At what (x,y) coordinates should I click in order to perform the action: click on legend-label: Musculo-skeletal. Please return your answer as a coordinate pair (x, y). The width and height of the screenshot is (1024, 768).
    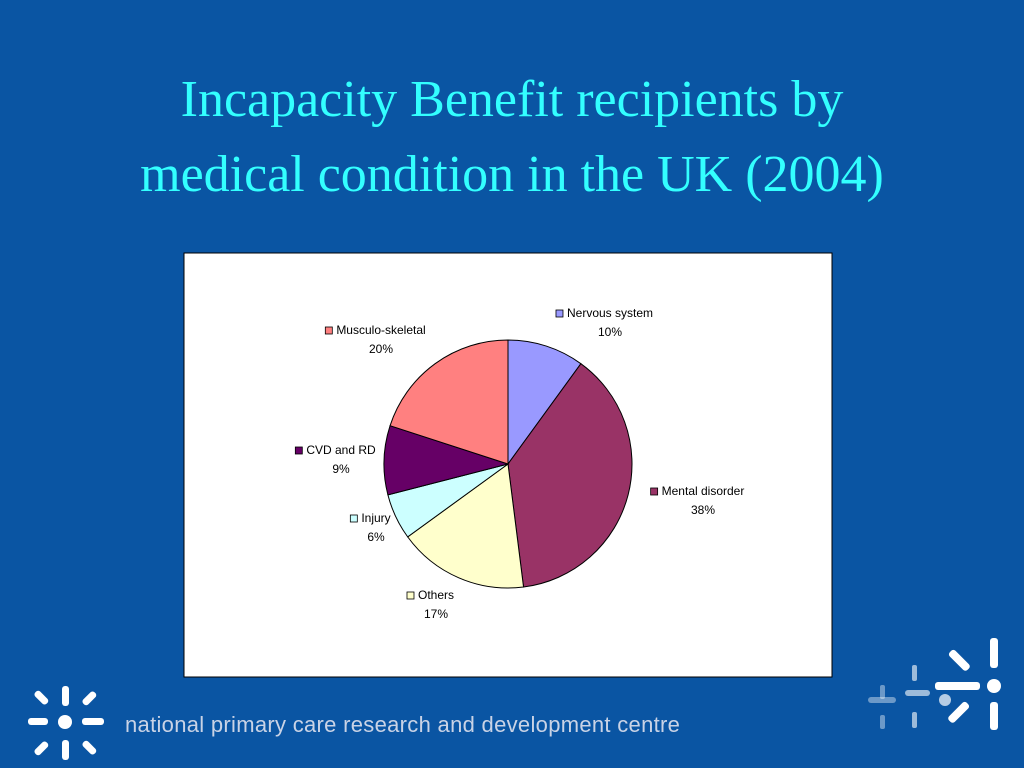
    Looking at the image, I should click on (380, 330).